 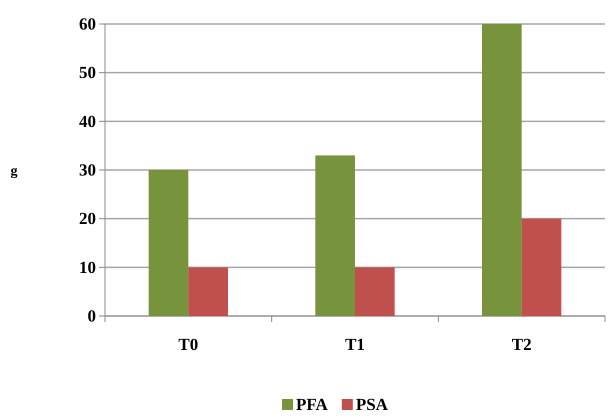 I want to click on y-axis-title: g, so click(x=14, y=171).